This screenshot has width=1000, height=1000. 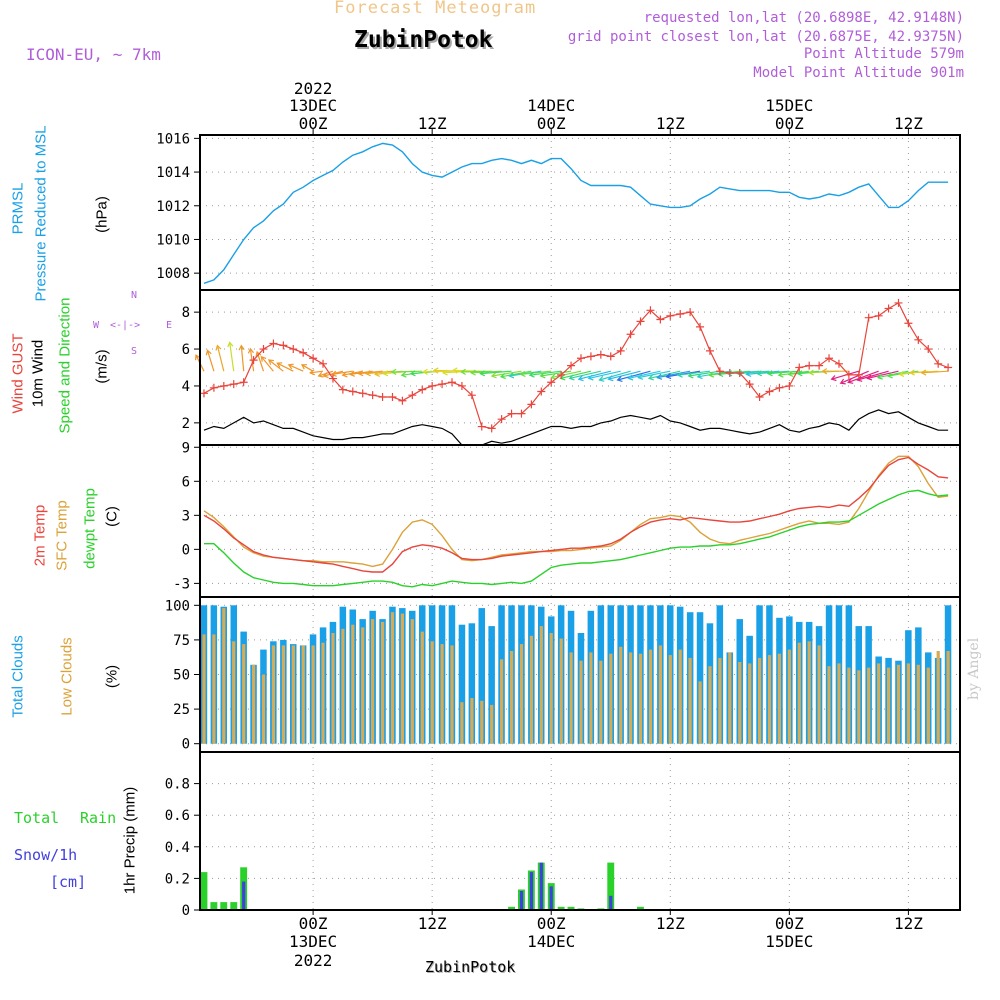 I want to click on gust-line, so click(x=576, y=366).